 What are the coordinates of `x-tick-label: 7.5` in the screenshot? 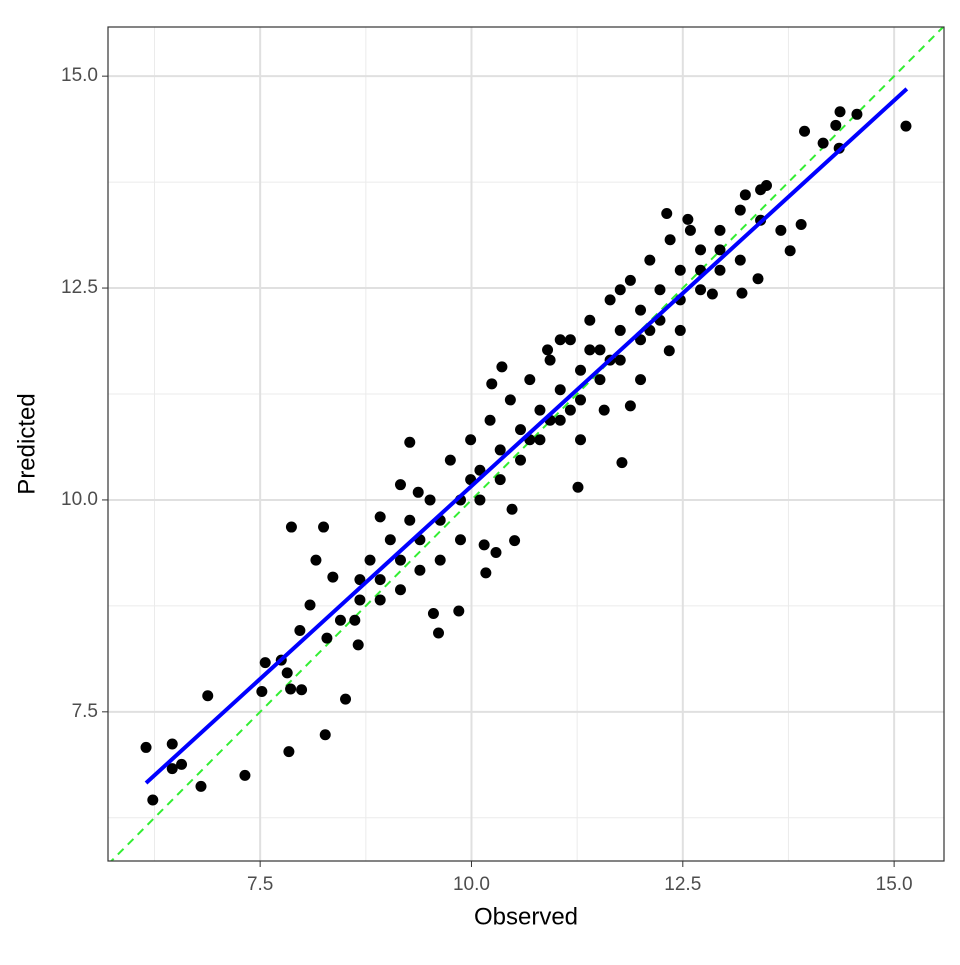 It's located at (260, 884).